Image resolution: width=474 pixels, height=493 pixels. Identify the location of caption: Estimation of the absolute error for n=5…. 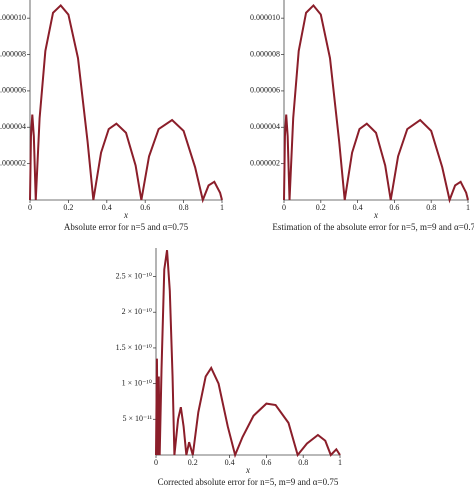
(373, 227).